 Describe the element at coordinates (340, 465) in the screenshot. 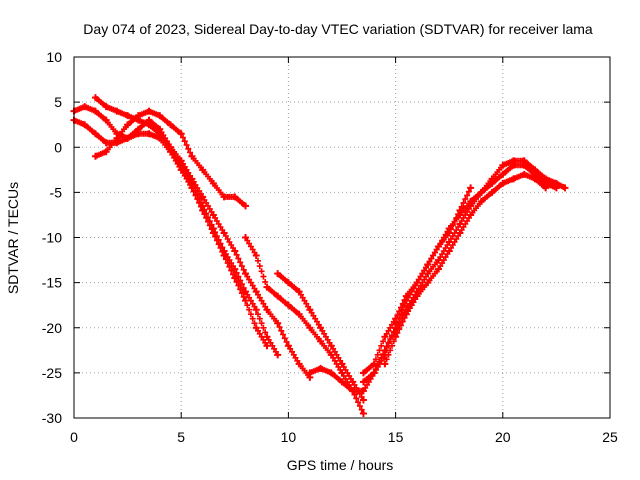

I see `x-axis-label: GPS time / hours` at that location.